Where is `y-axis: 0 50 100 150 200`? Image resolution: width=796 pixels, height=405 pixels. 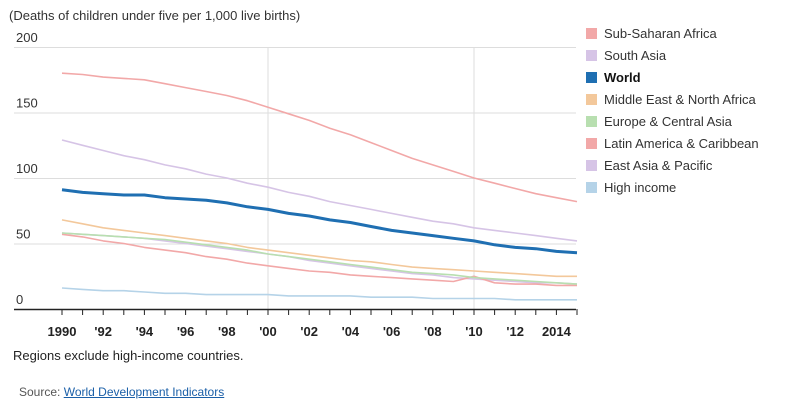 y-axis: 0 50 100 150 200 is located at coordinates (27, 168).